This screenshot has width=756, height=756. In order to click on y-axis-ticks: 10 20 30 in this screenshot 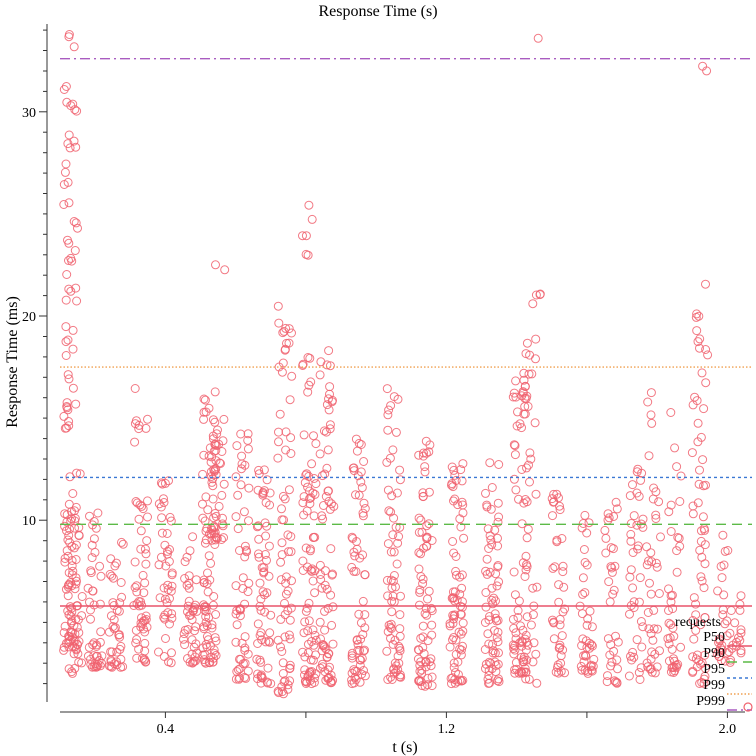, I will do `click(34, 357)`.